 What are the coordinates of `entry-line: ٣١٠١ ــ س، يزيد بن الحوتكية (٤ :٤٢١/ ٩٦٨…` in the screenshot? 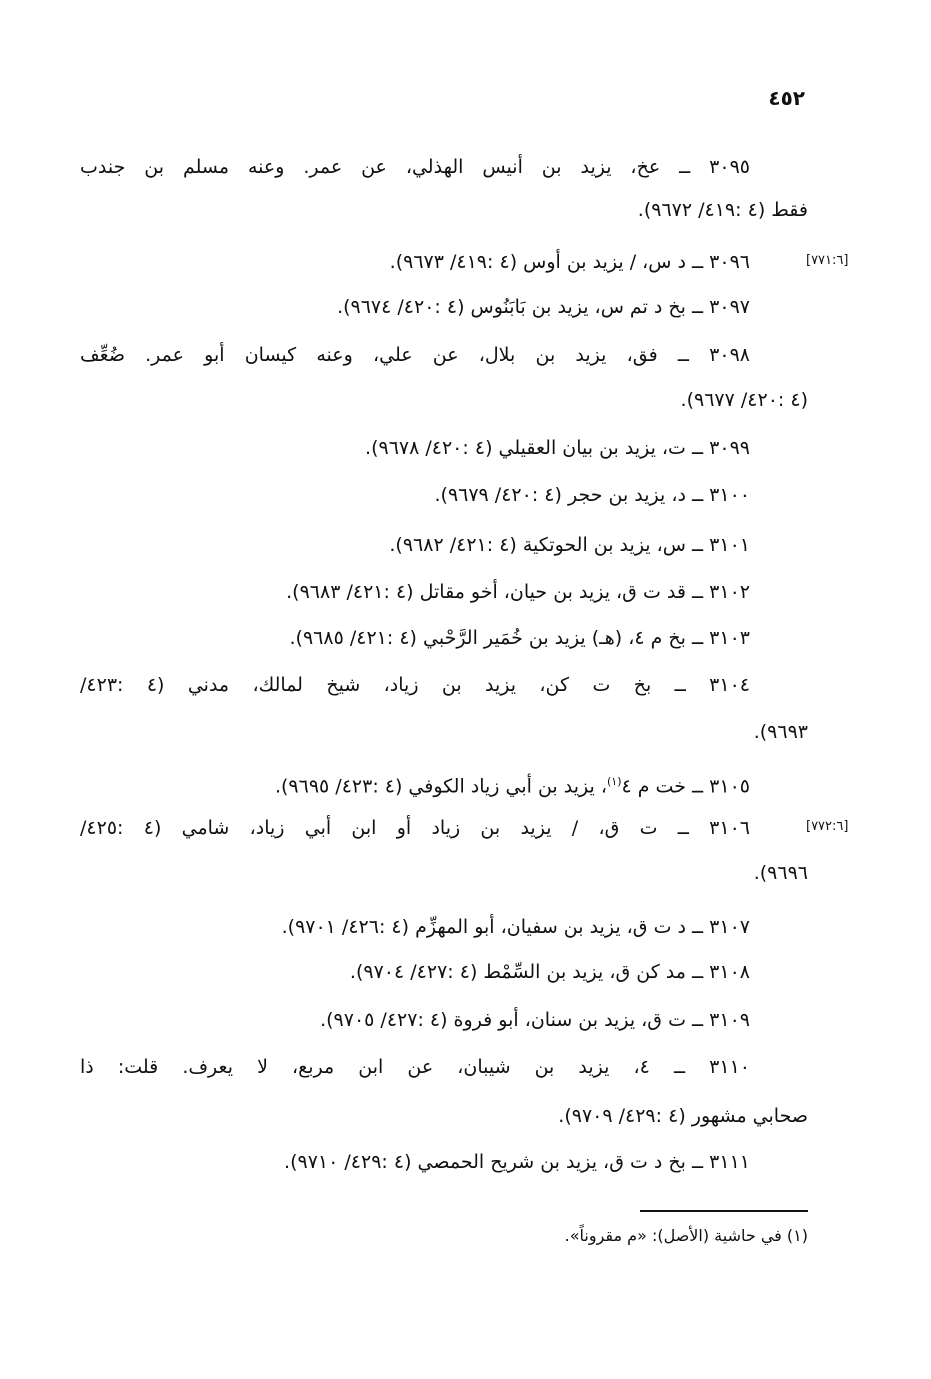 It's located at (569, 545).